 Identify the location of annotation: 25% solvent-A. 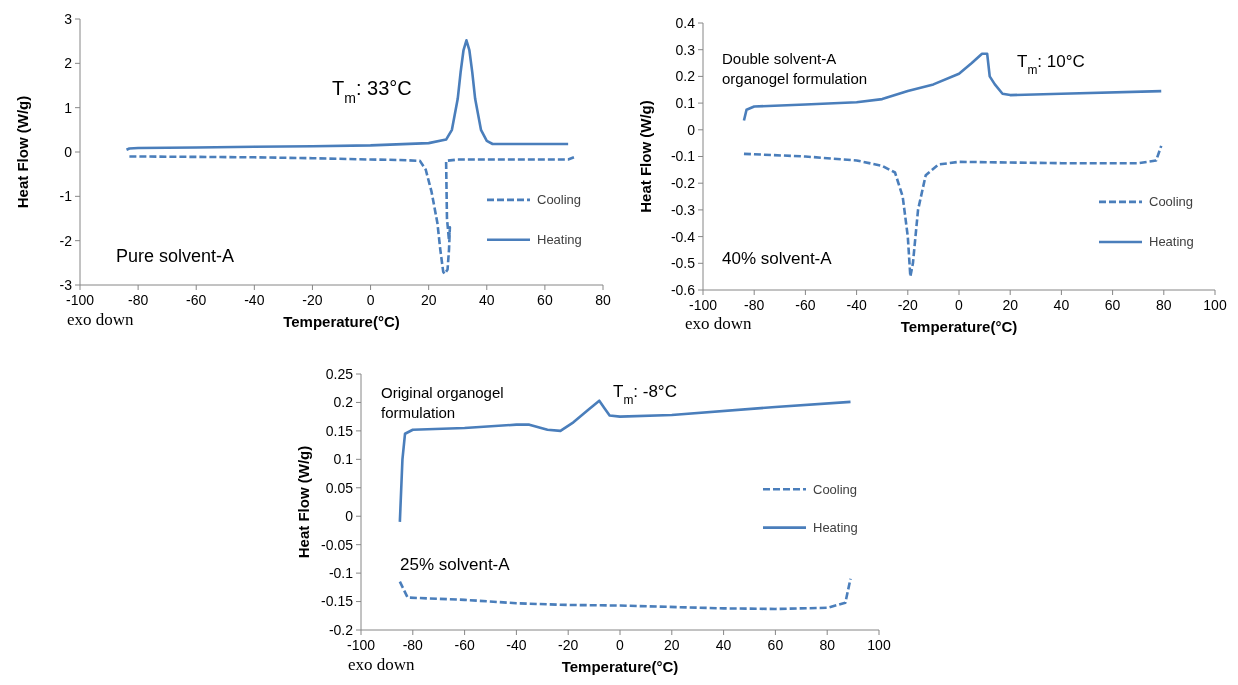
(455, 564).